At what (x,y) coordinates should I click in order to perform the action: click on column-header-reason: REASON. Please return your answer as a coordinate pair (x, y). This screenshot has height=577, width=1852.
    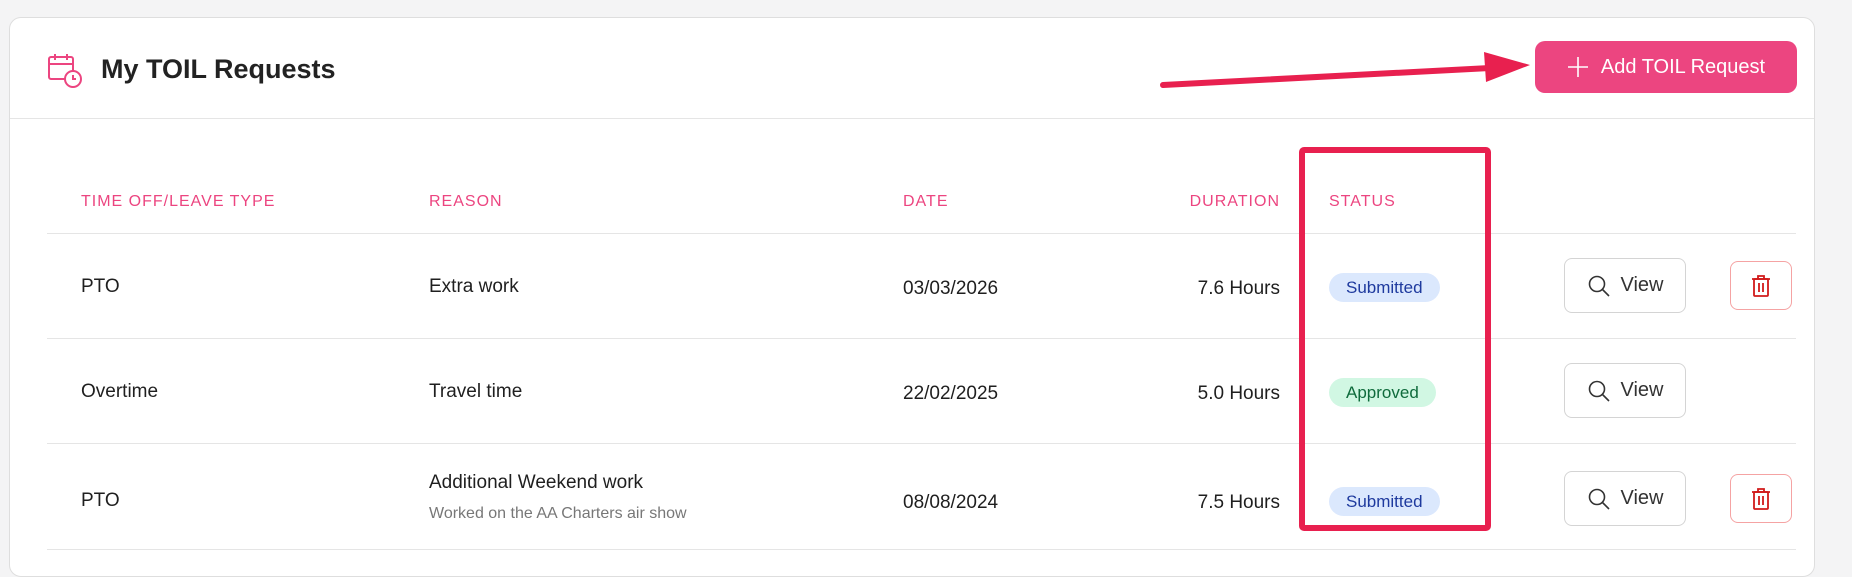
    Looking at the image, I should click on (466, 201).